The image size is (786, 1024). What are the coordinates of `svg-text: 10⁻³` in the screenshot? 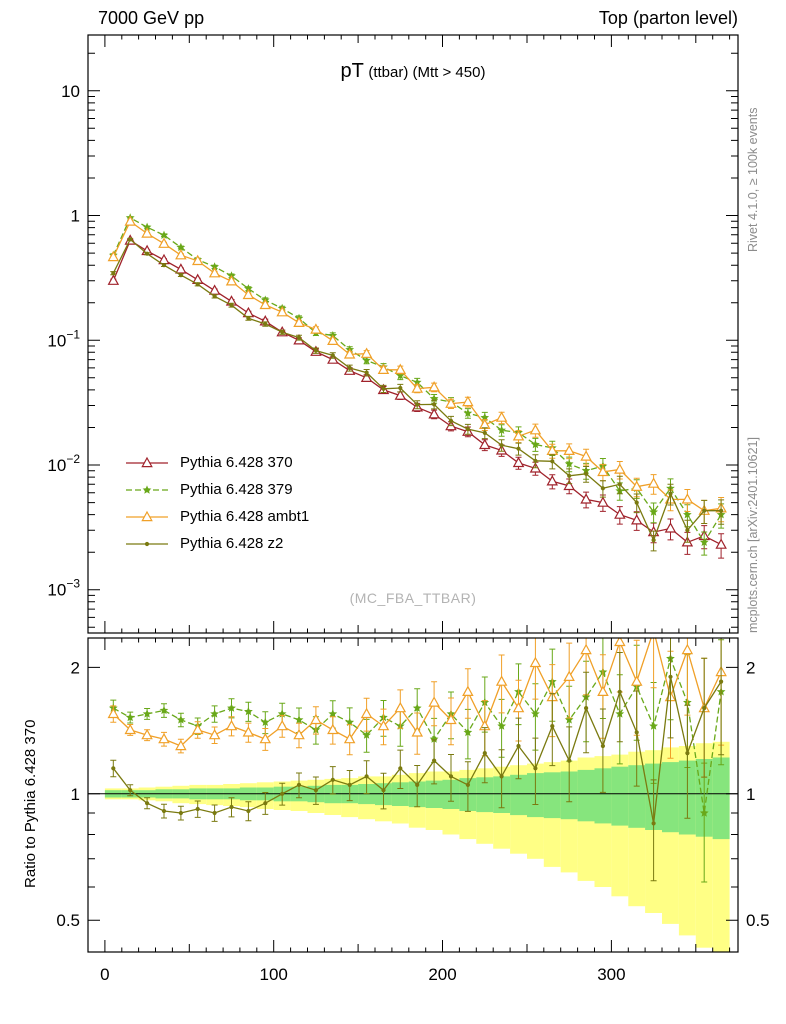 It's located at (63, 588).